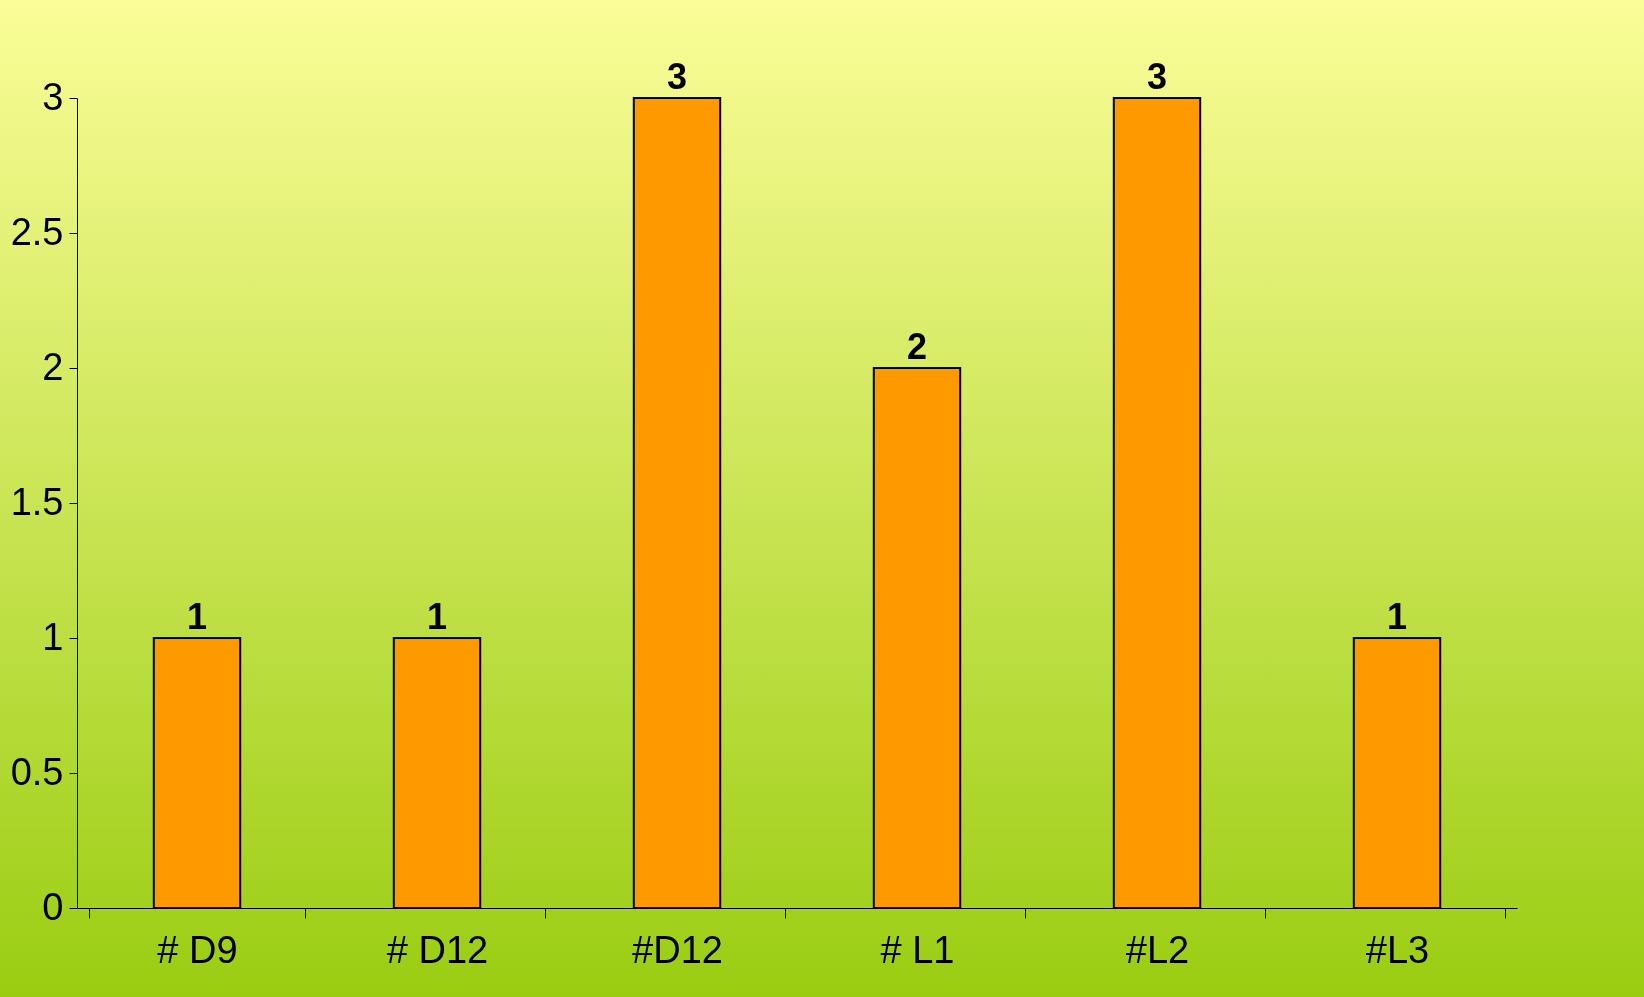 The height and width of the screenshot is (997, 1644). I want to click on y-tick-label: 2, so click(53, 366).